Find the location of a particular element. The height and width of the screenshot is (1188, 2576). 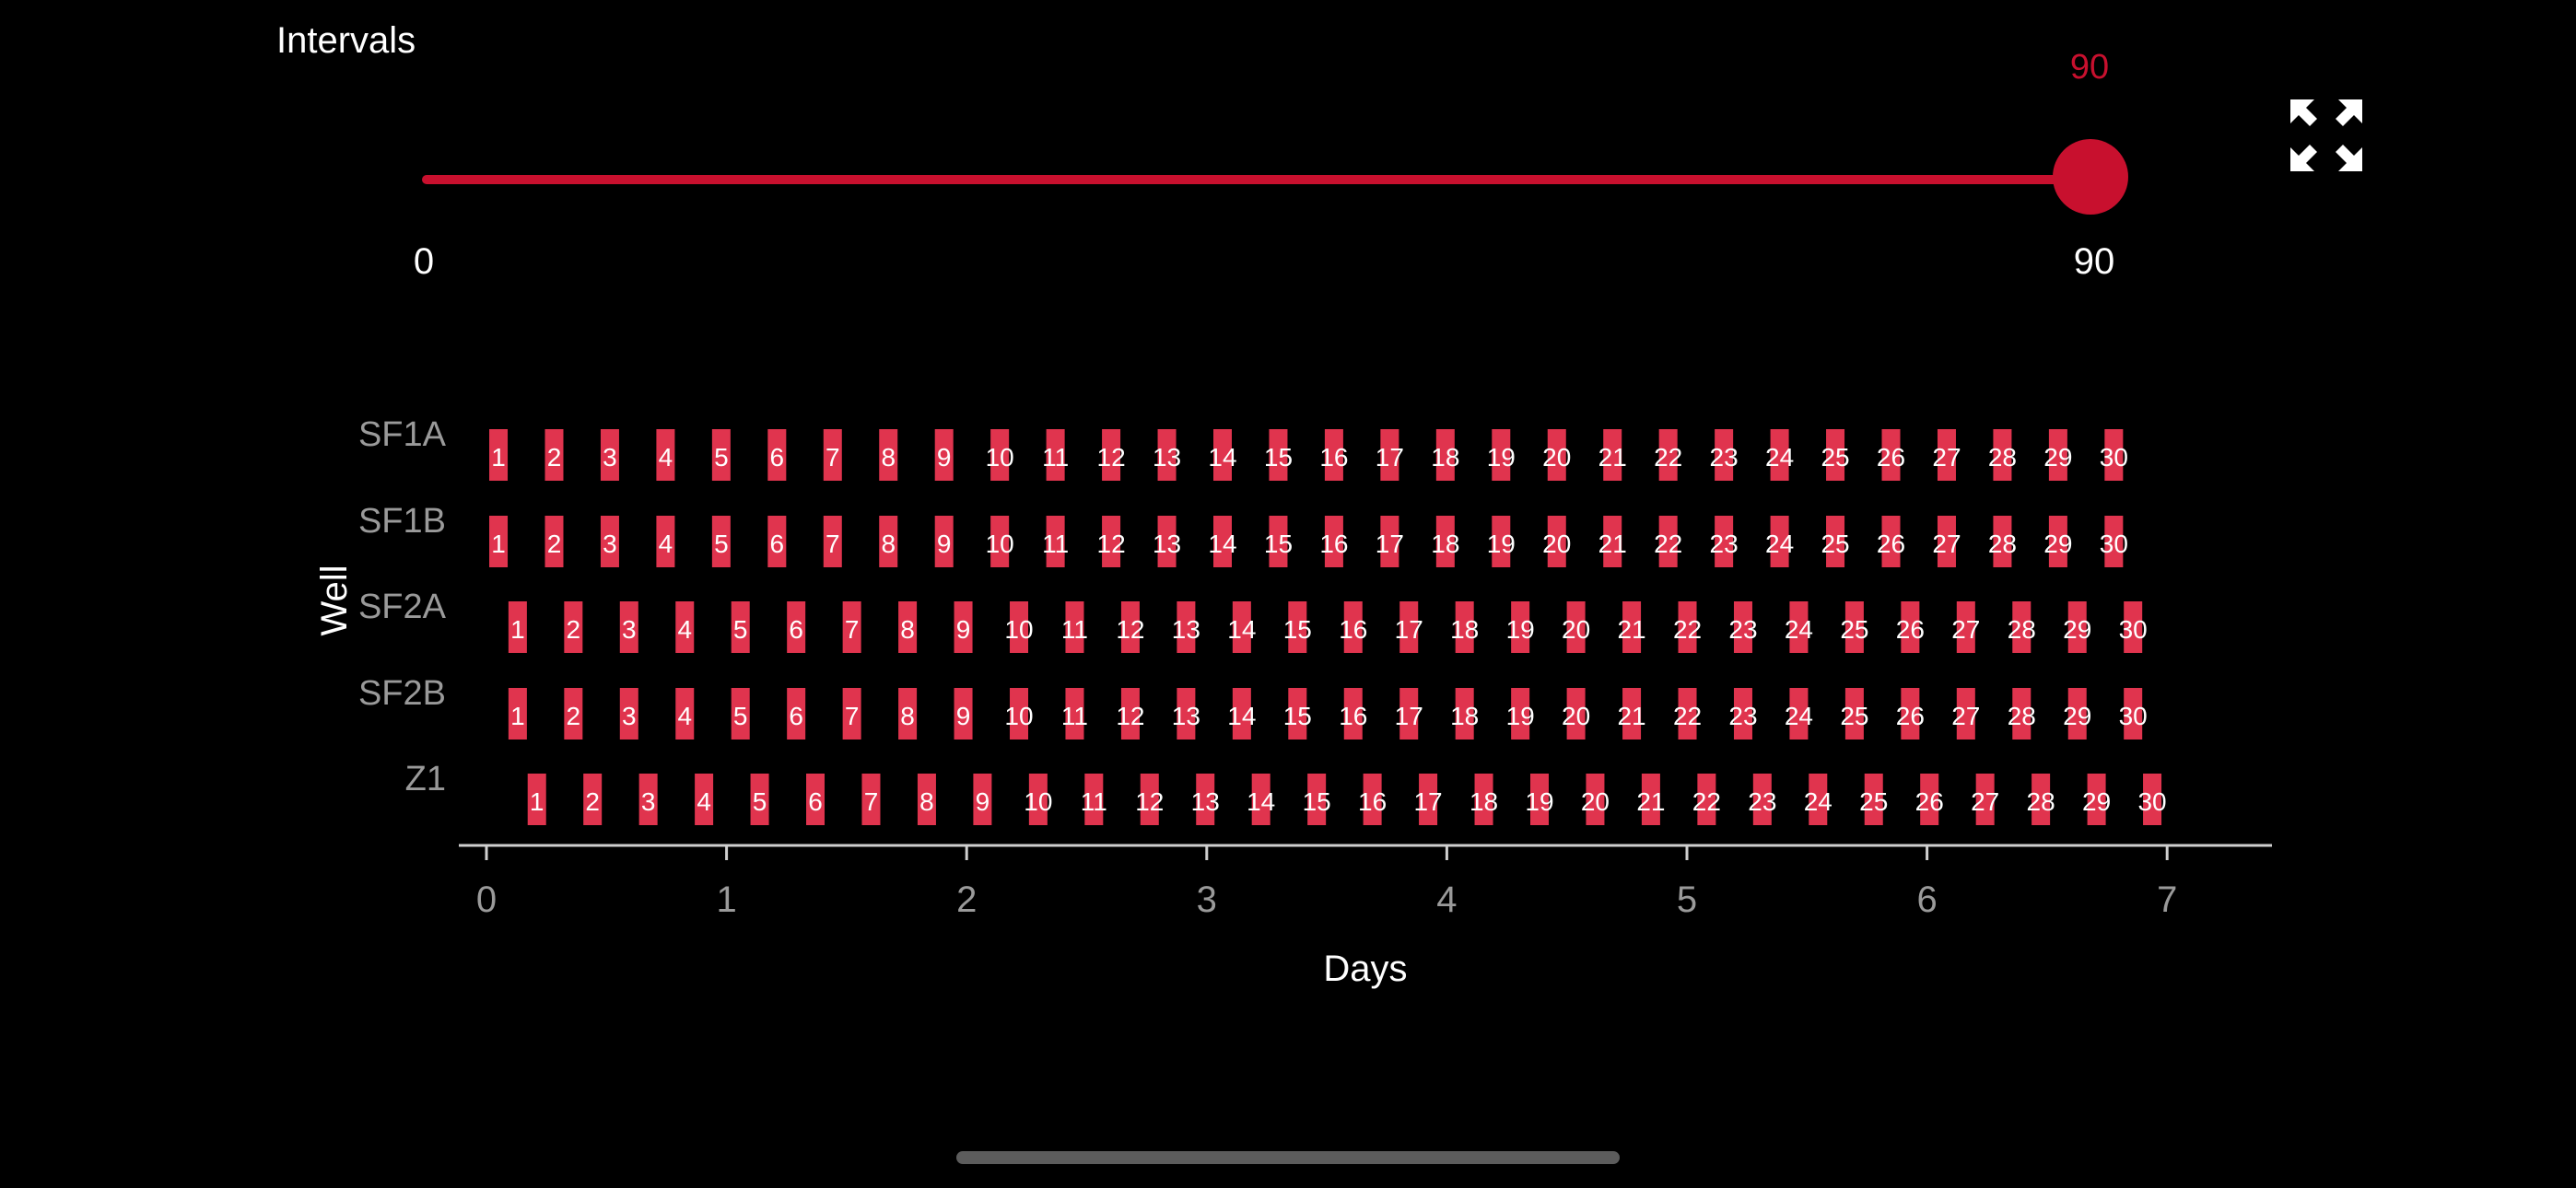

home-indicator is located at coordinates (1288, 1157).